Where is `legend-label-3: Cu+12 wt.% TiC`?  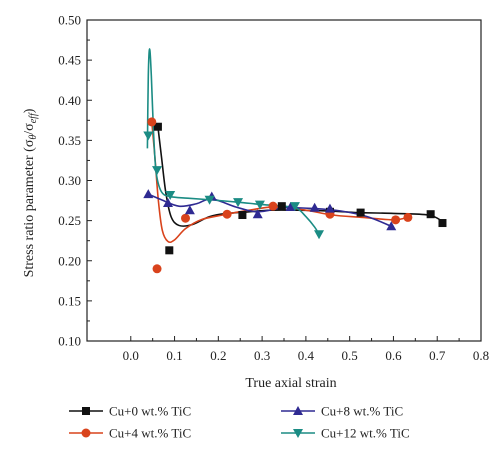
legend-label-3: Cu+12 wt.% TiC is located at coordinates (365, 433).